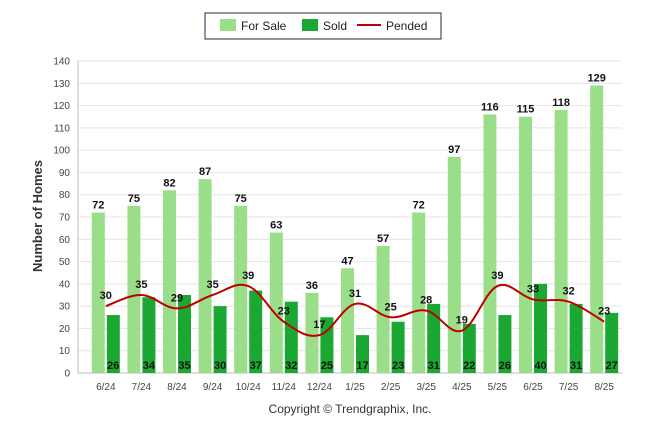 This screenshot has width=646, height=434. Describe the element at coordinates (391, 387) in the screenshot. I see `x-tick-label: 2/25` at that location.